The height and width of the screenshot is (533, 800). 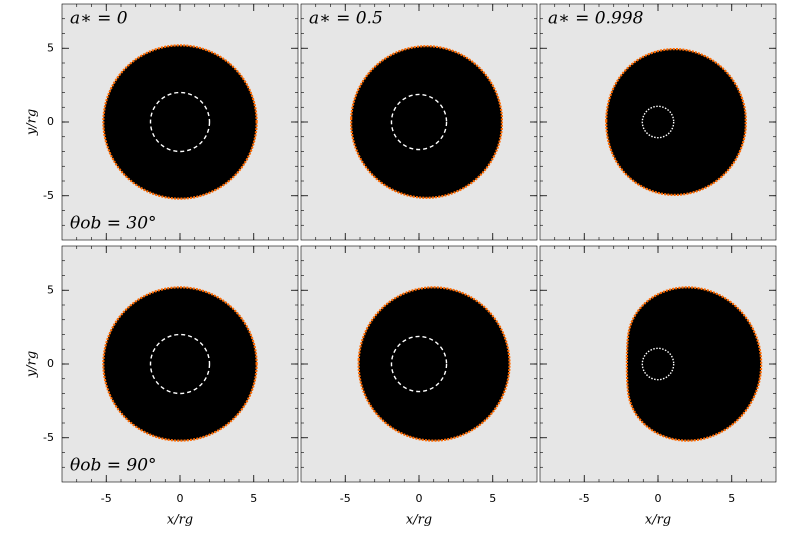 What do you see at coordinates (113, 224) in the screenshot?
I see `inclination-label: θob = 30°` at bounding box center [113, 224].